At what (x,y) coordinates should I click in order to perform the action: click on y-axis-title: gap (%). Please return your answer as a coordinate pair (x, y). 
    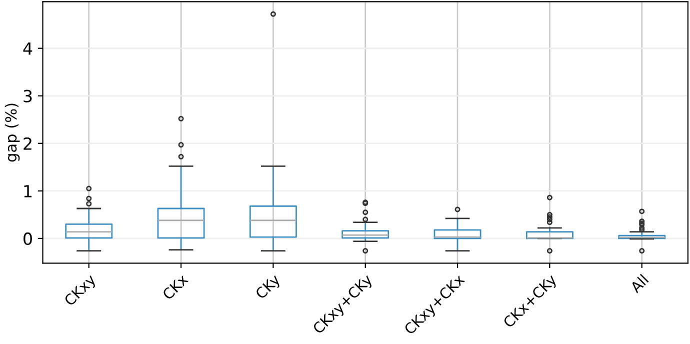
    Looking at the image, I should click on (12, 133).